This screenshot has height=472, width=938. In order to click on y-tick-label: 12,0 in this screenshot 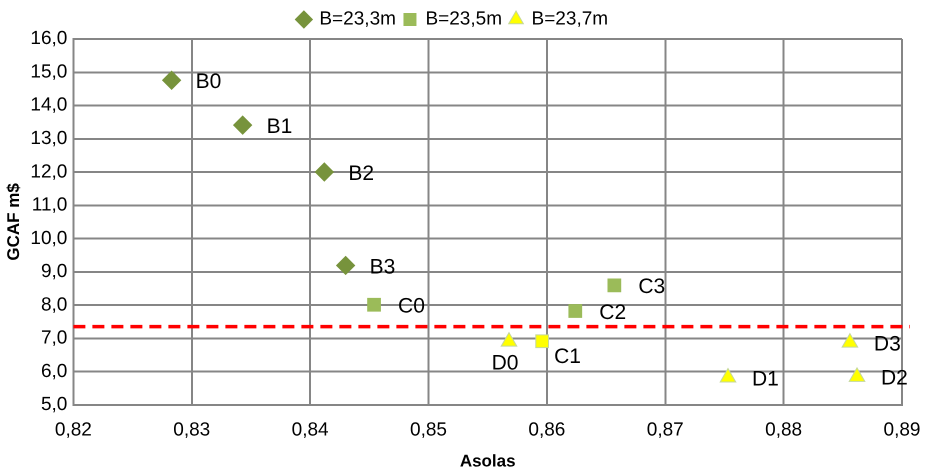, I will do `click(49, 171)`.